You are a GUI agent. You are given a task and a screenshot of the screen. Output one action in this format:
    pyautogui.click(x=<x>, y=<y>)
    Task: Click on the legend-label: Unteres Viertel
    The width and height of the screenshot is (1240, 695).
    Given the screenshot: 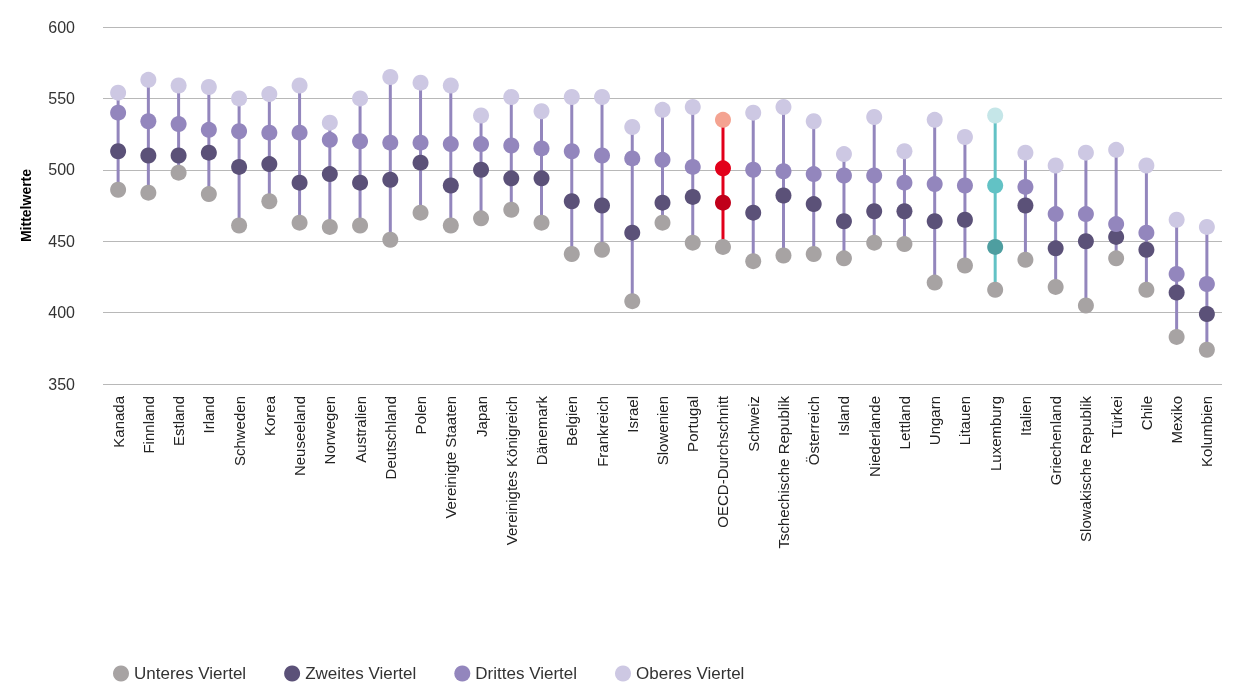 What is the action you would take?
    pyautogui.click(x=190, y=673)
    